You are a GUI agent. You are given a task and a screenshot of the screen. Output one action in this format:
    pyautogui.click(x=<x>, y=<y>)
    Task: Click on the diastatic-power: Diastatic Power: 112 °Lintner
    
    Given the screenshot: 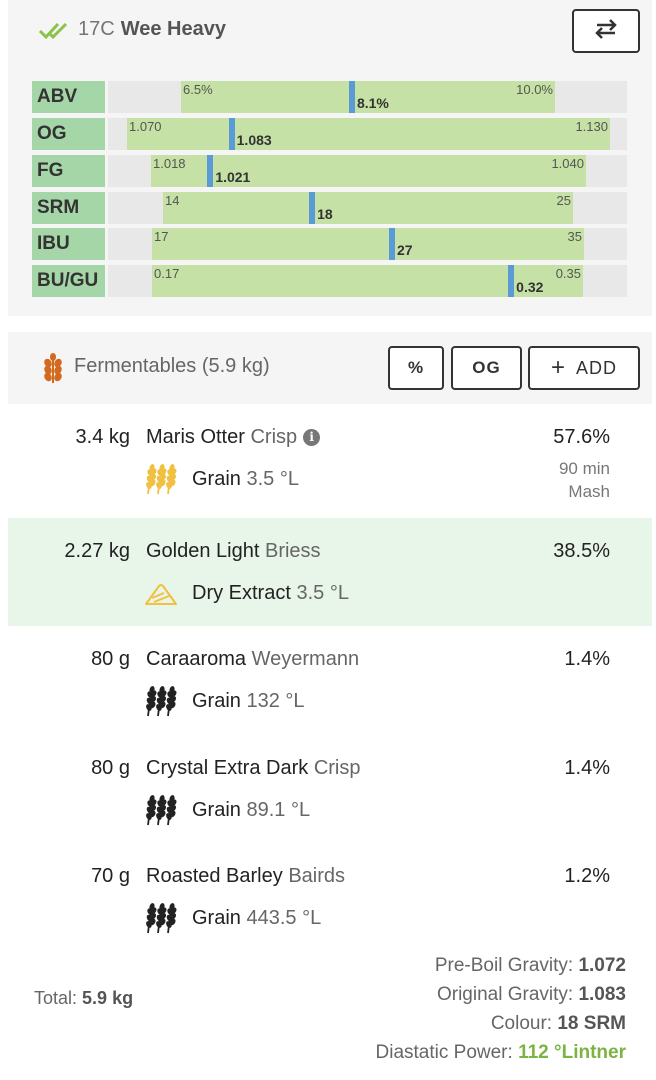 What is the action you would take?
    pyautogui.click(x=501, y=1053)
    